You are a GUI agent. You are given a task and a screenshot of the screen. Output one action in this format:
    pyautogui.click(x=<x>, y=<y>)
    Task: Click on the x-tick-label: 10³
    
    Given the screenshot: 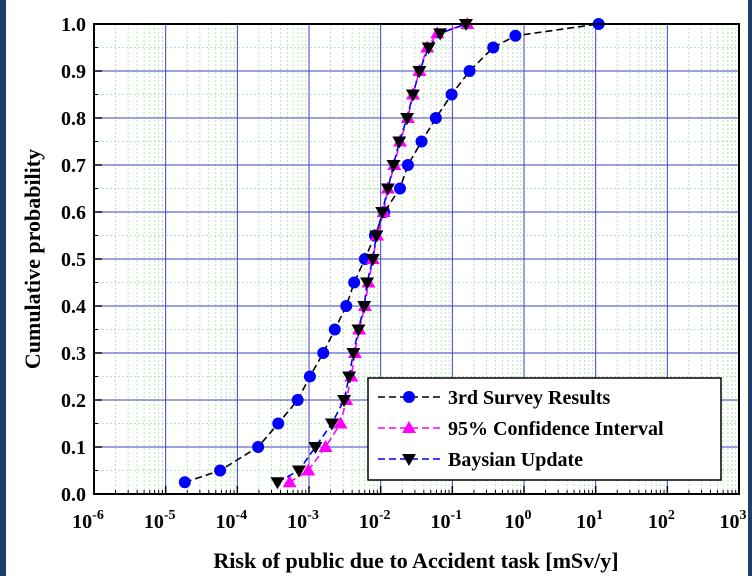 What is the action you would take?
    pyautogui.click(x=733, y=520)
    